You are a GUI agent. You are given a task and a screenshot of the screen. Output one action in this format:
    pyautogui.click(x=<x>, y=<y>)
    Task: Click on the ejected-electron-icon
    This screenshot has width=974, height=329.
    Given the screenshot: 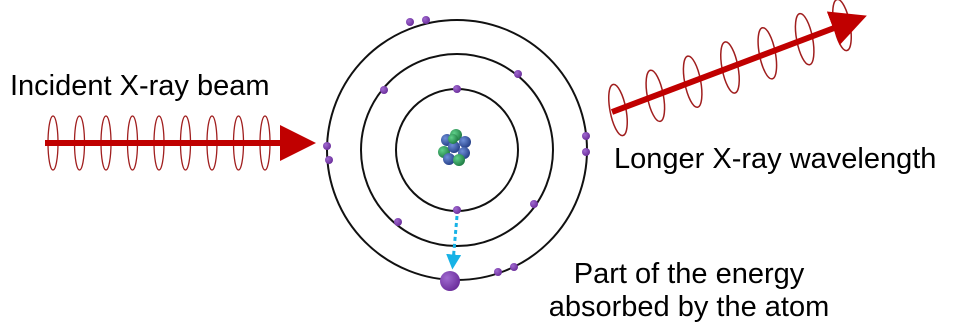 What is the action you would take?
    pyautogui.click(x=450, y=281)
    